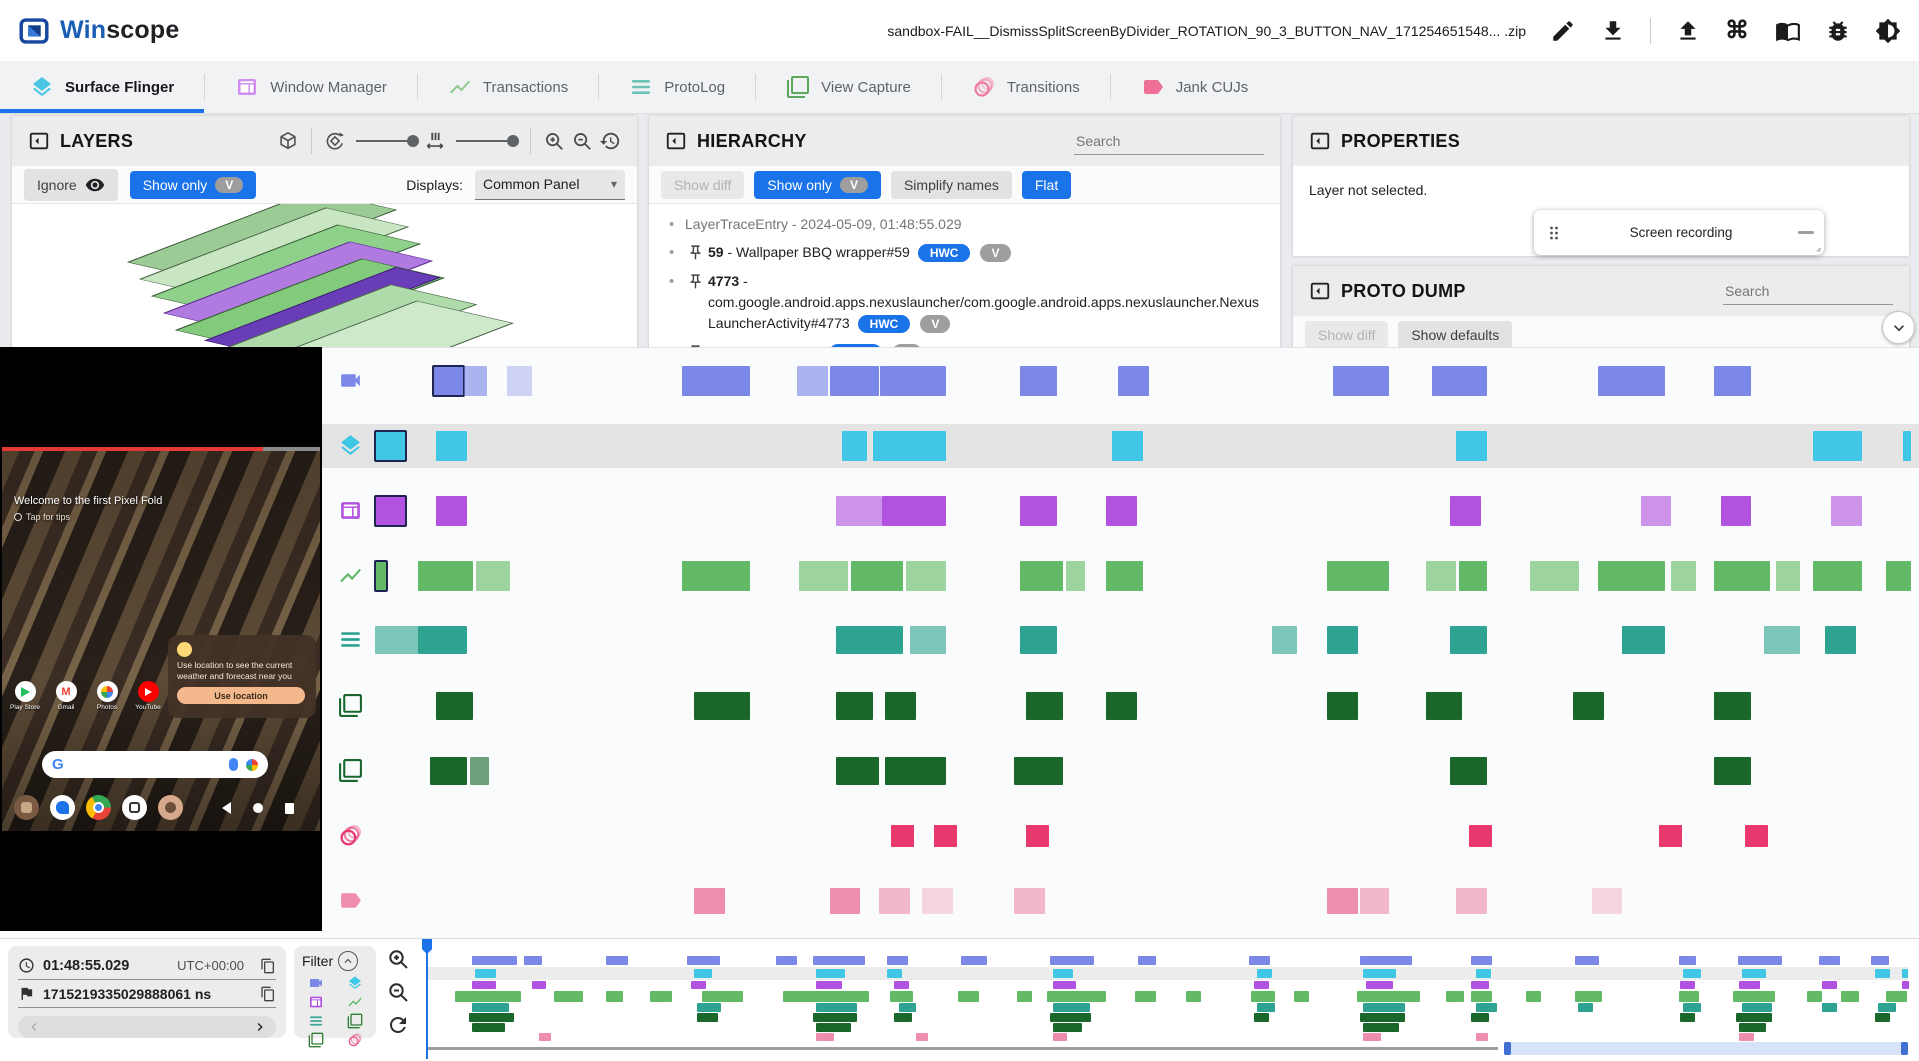 This screenshot has width=1919, height=1061. What do you see at coordinates (1455, 334) in the screenshot?
I see `show-defaults-button: Show defaults` at bounding box center [1455, 334].